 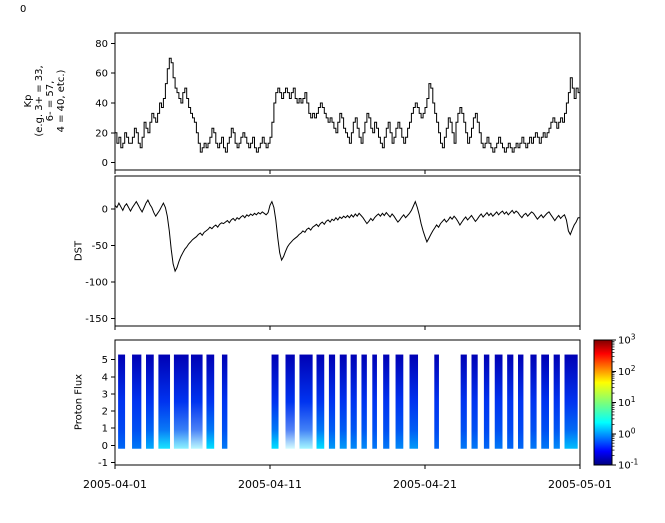 I want to click on x-tick-label: 2005-04-01, so click(x=115, y=484).